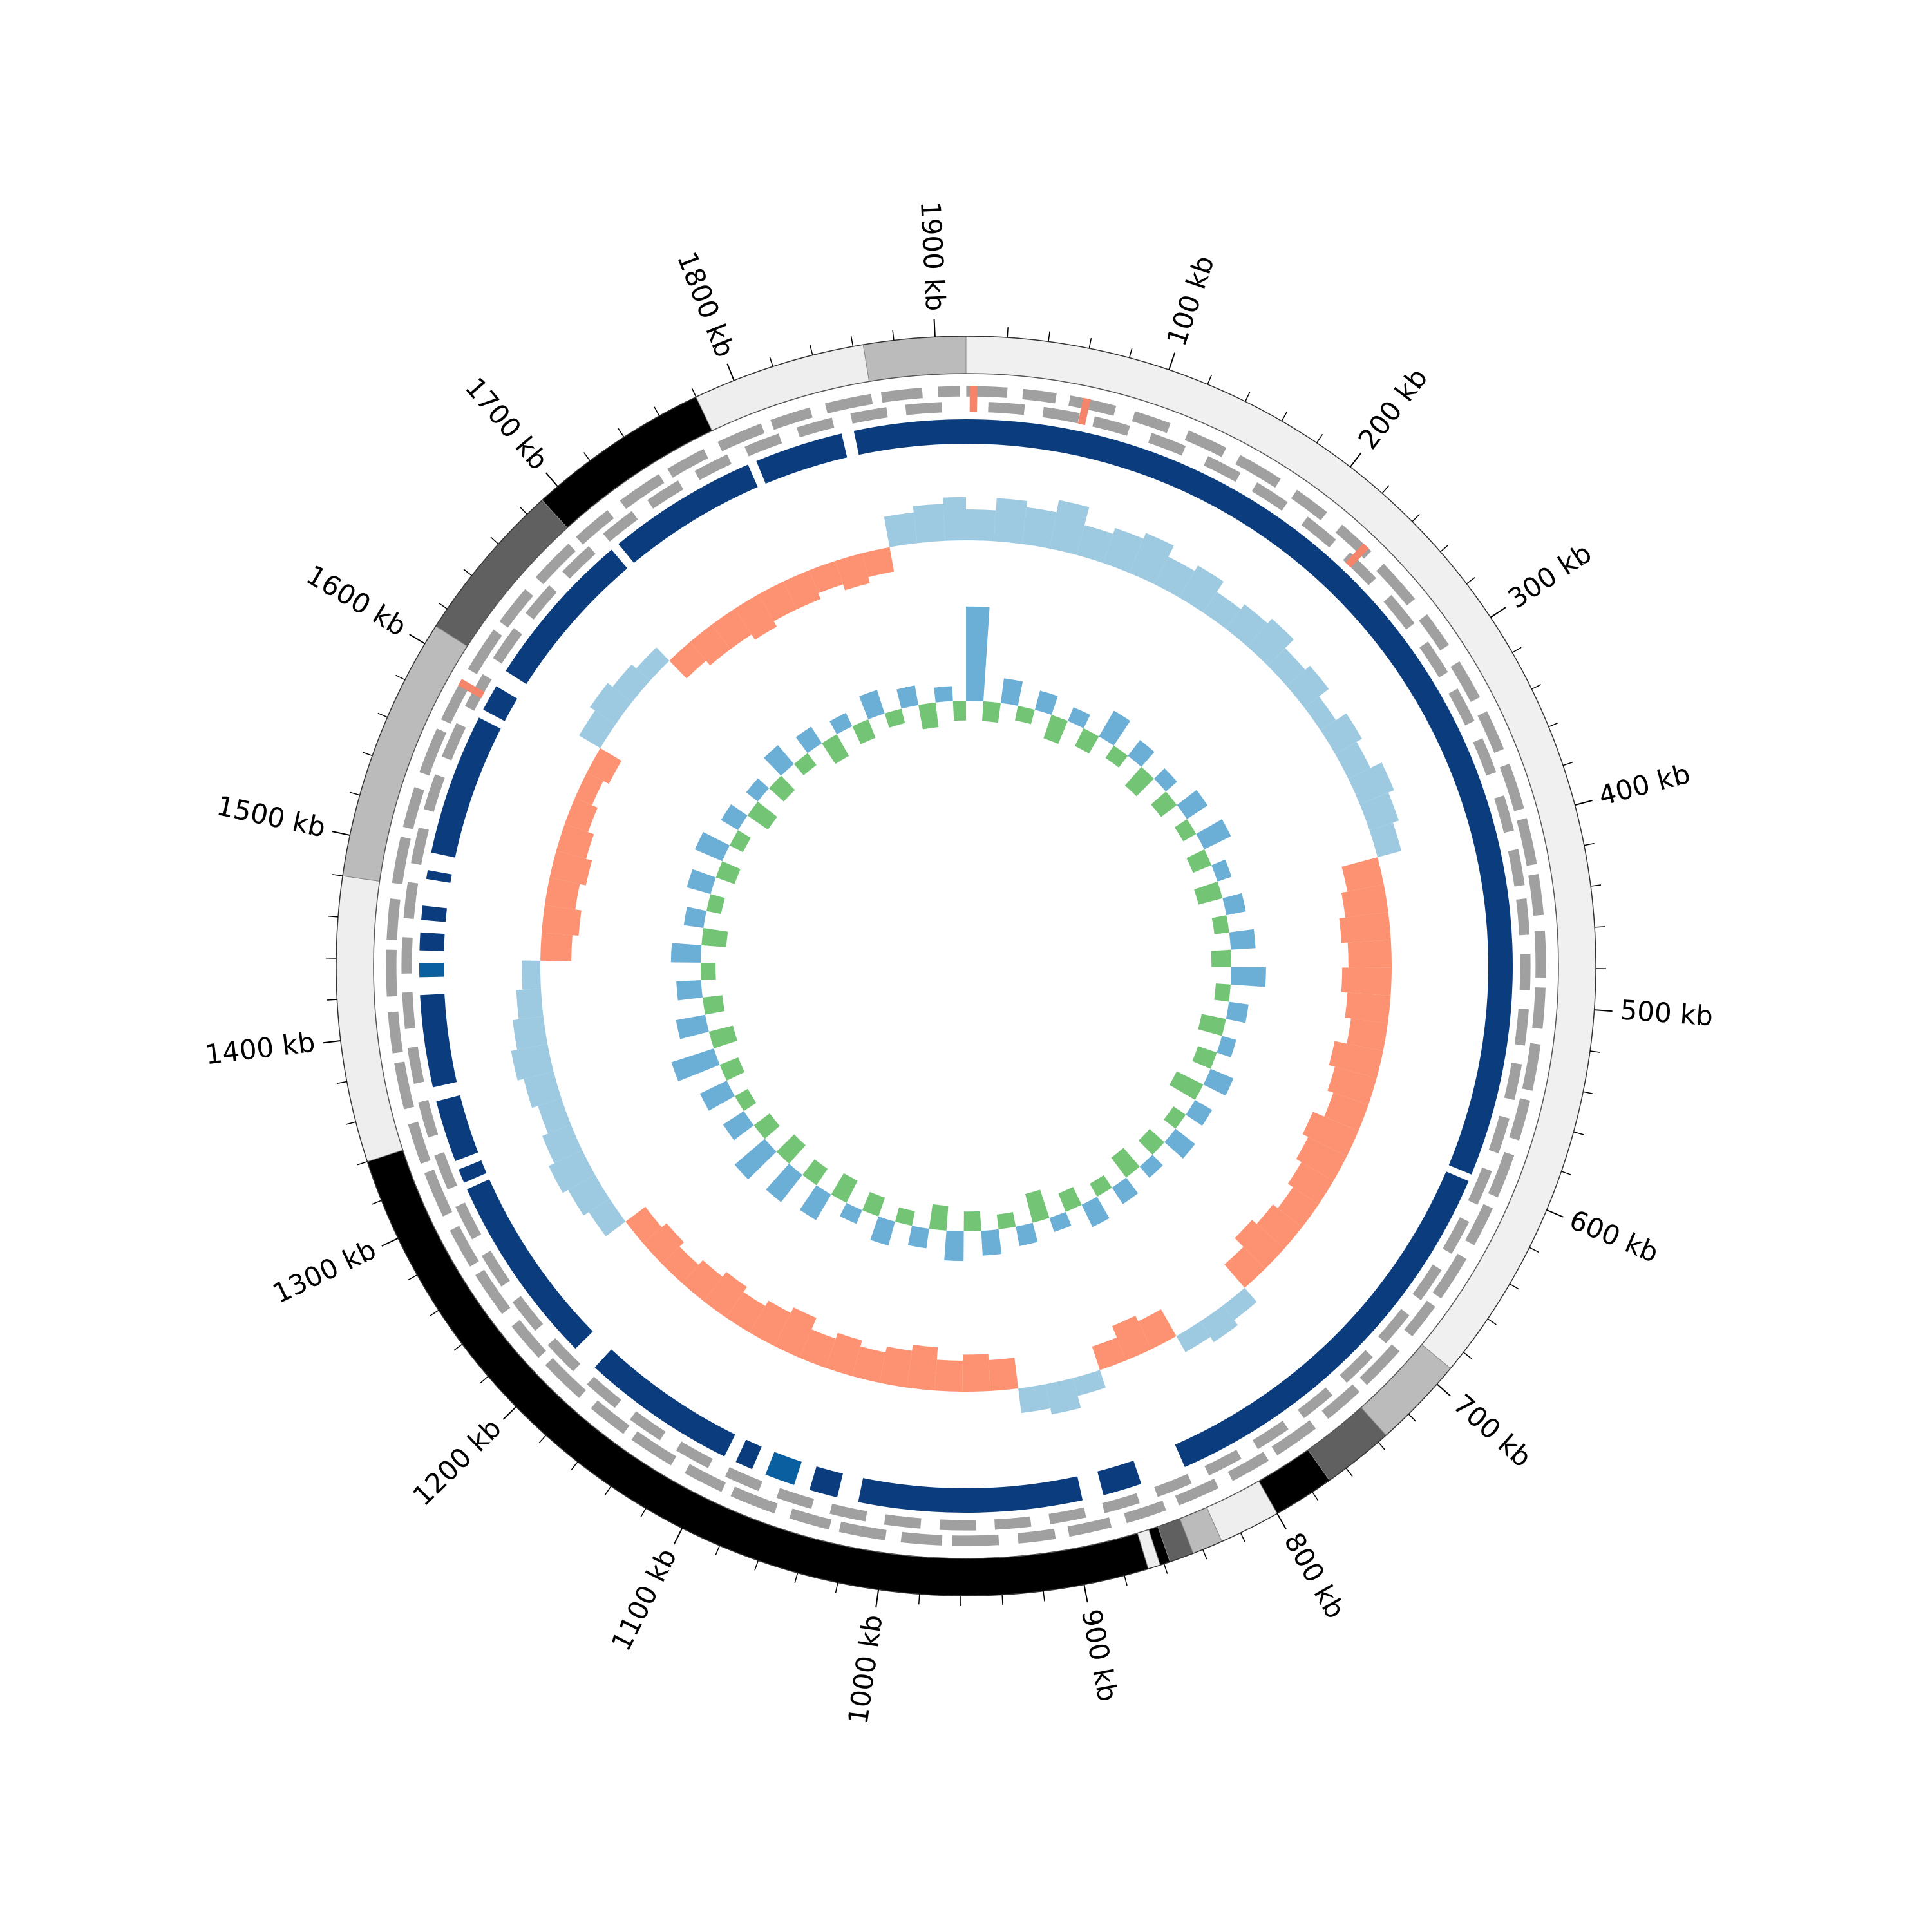  What do you see at coordinates (1614, 1236) in the screenshot?
I see `tick-label: 600 kb` at bounding box center [1614, 1236].